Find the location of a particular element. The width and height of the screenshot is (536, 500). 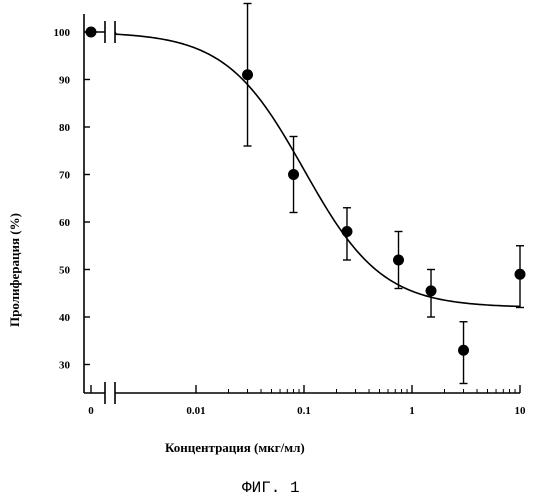

y-tick-label: 50 is located at coordinates (65, 271).